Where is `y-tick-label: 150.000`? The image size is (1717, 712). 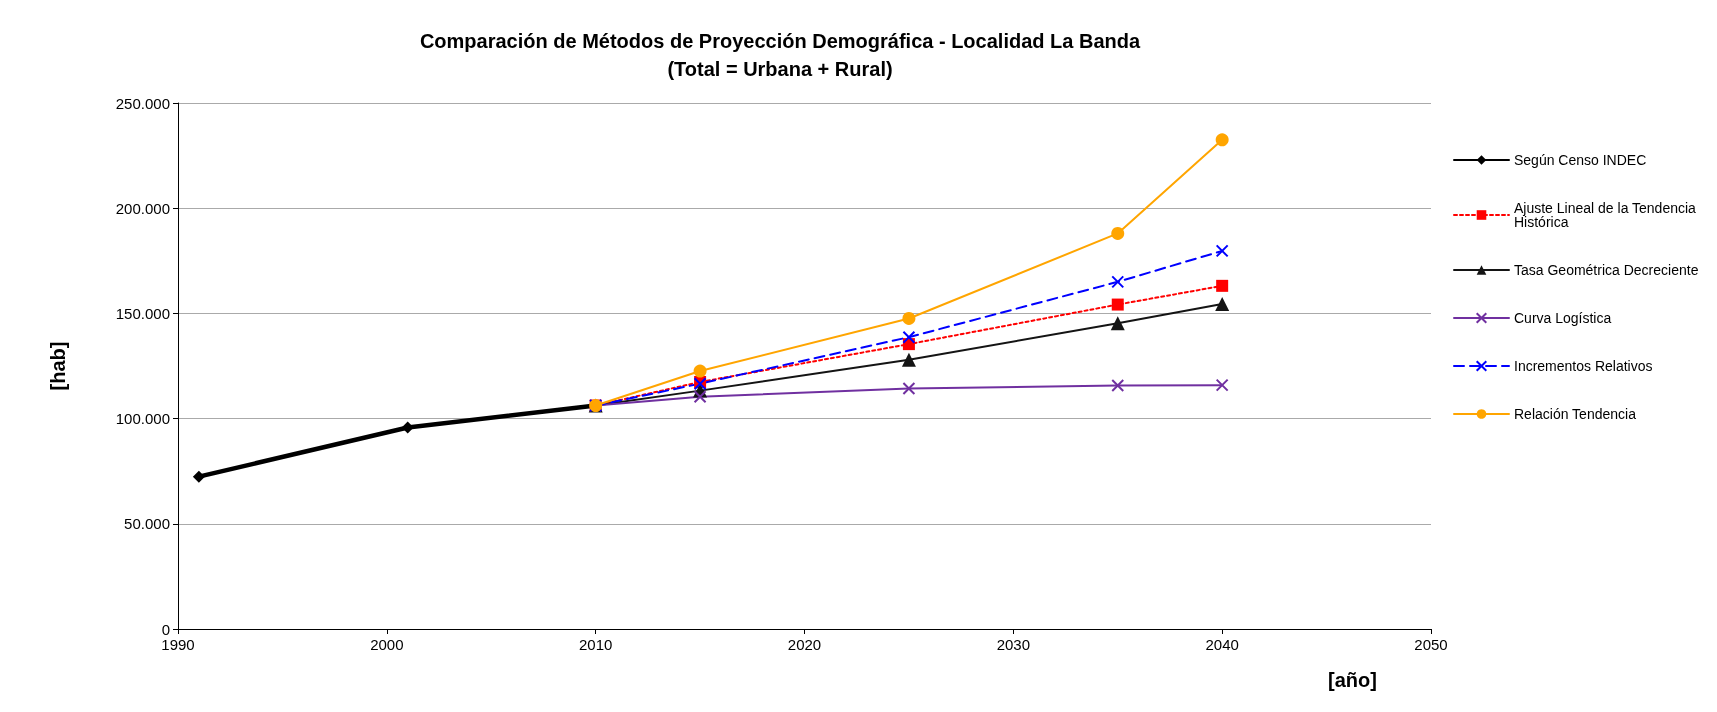 y-tick-label: 150.000 is located at coordinates (142, 313).